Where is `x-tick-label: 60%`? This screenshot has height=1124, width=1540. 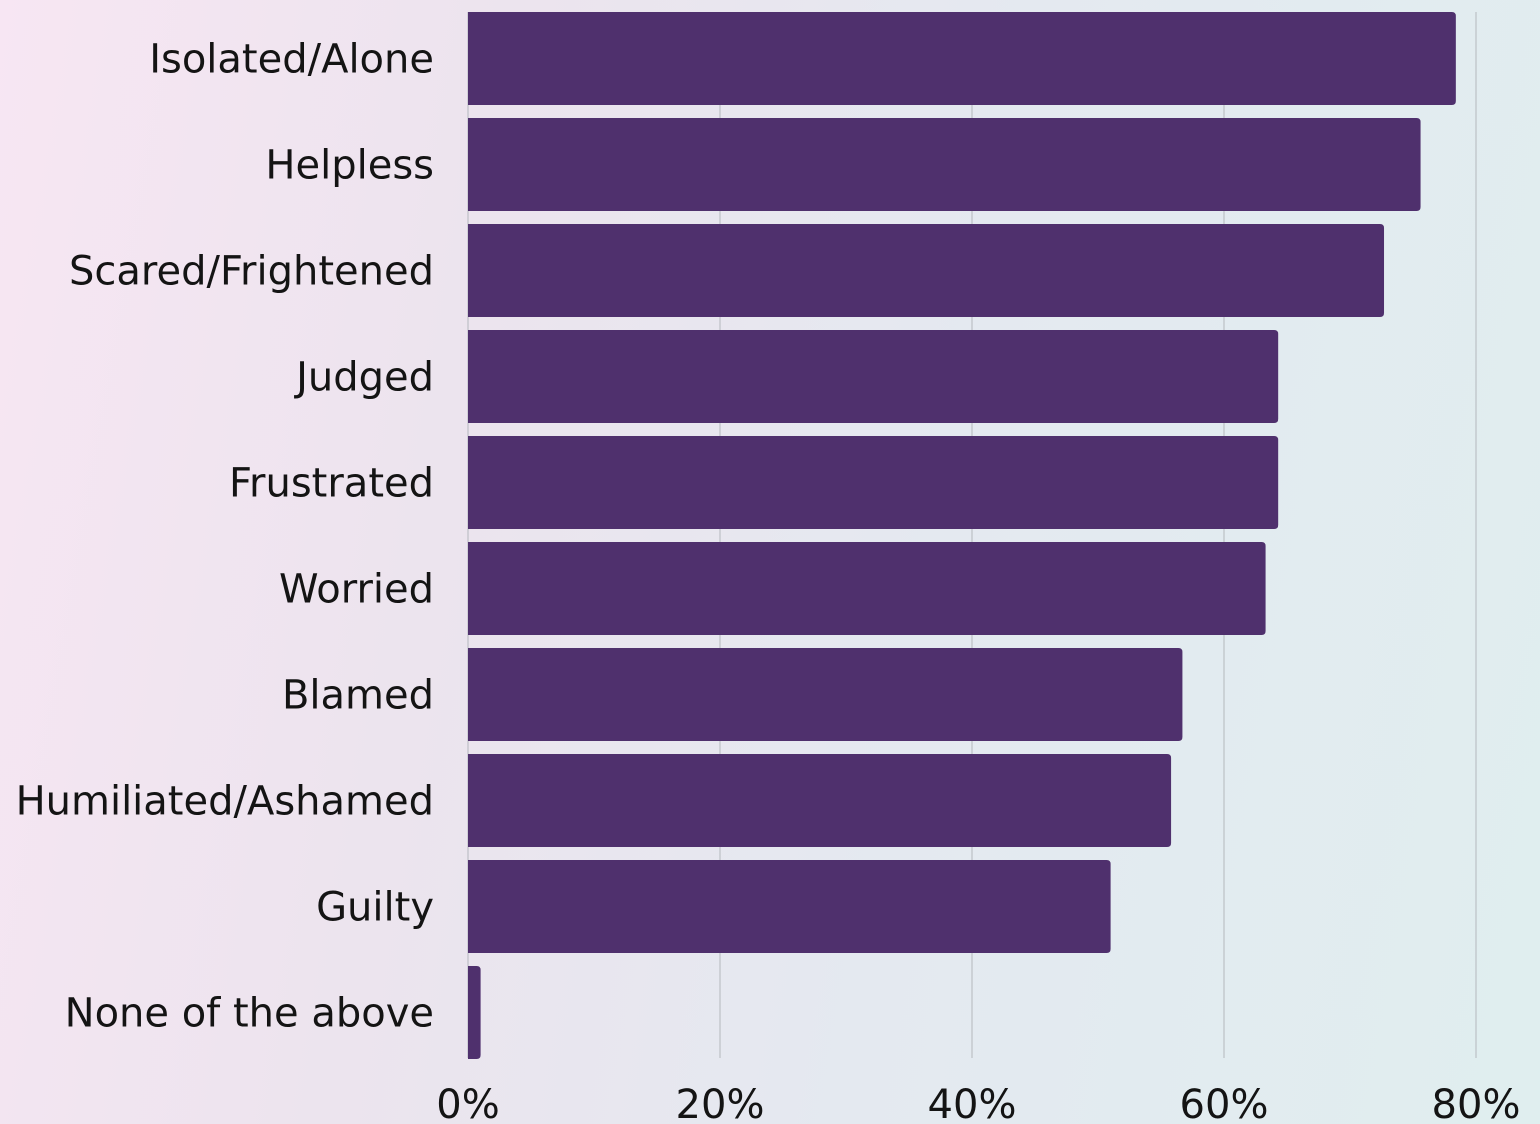 x-tick-label: 60% is located at coordinates (1224, 1103).